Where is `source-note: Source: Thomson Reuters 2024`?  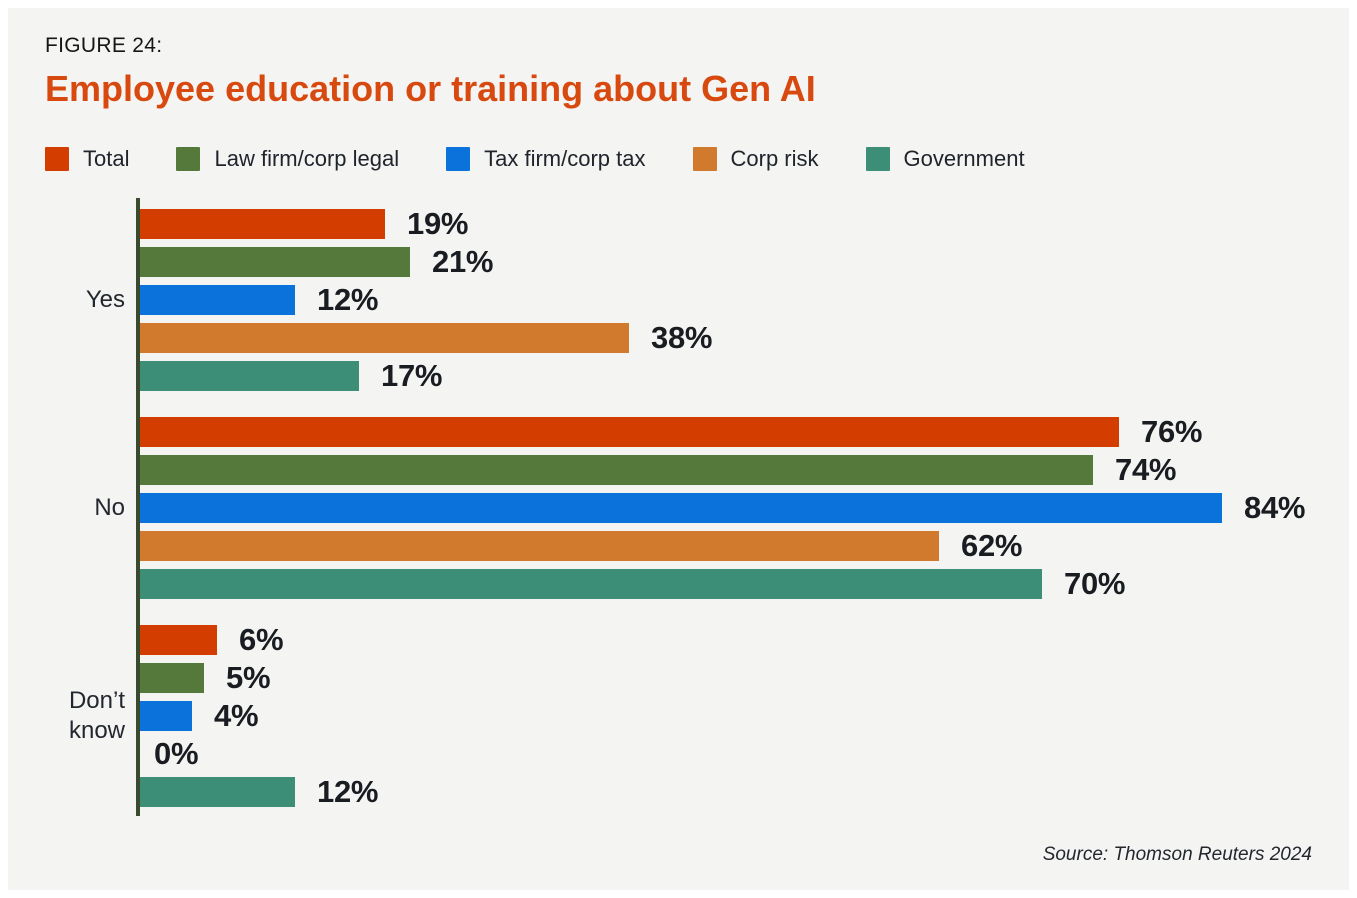
source-note: Source: Thomson Reuters 2024 is located at coordinates (1177, 854).